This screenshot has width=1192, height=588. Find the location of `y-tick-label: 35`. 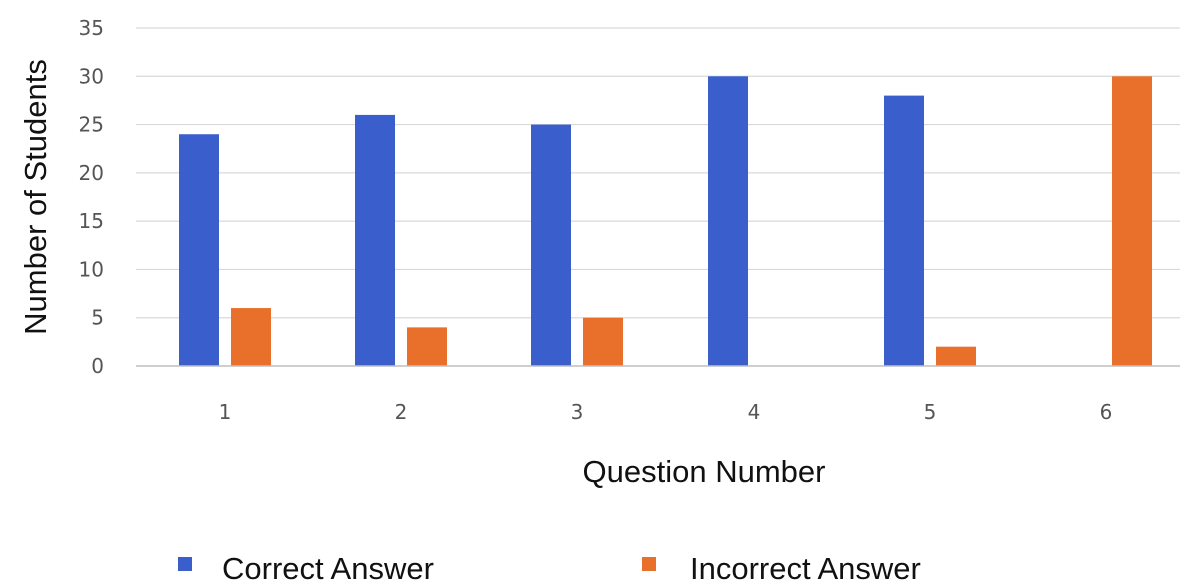

y-tick-label: 35 is located at coordinates (91, 28).